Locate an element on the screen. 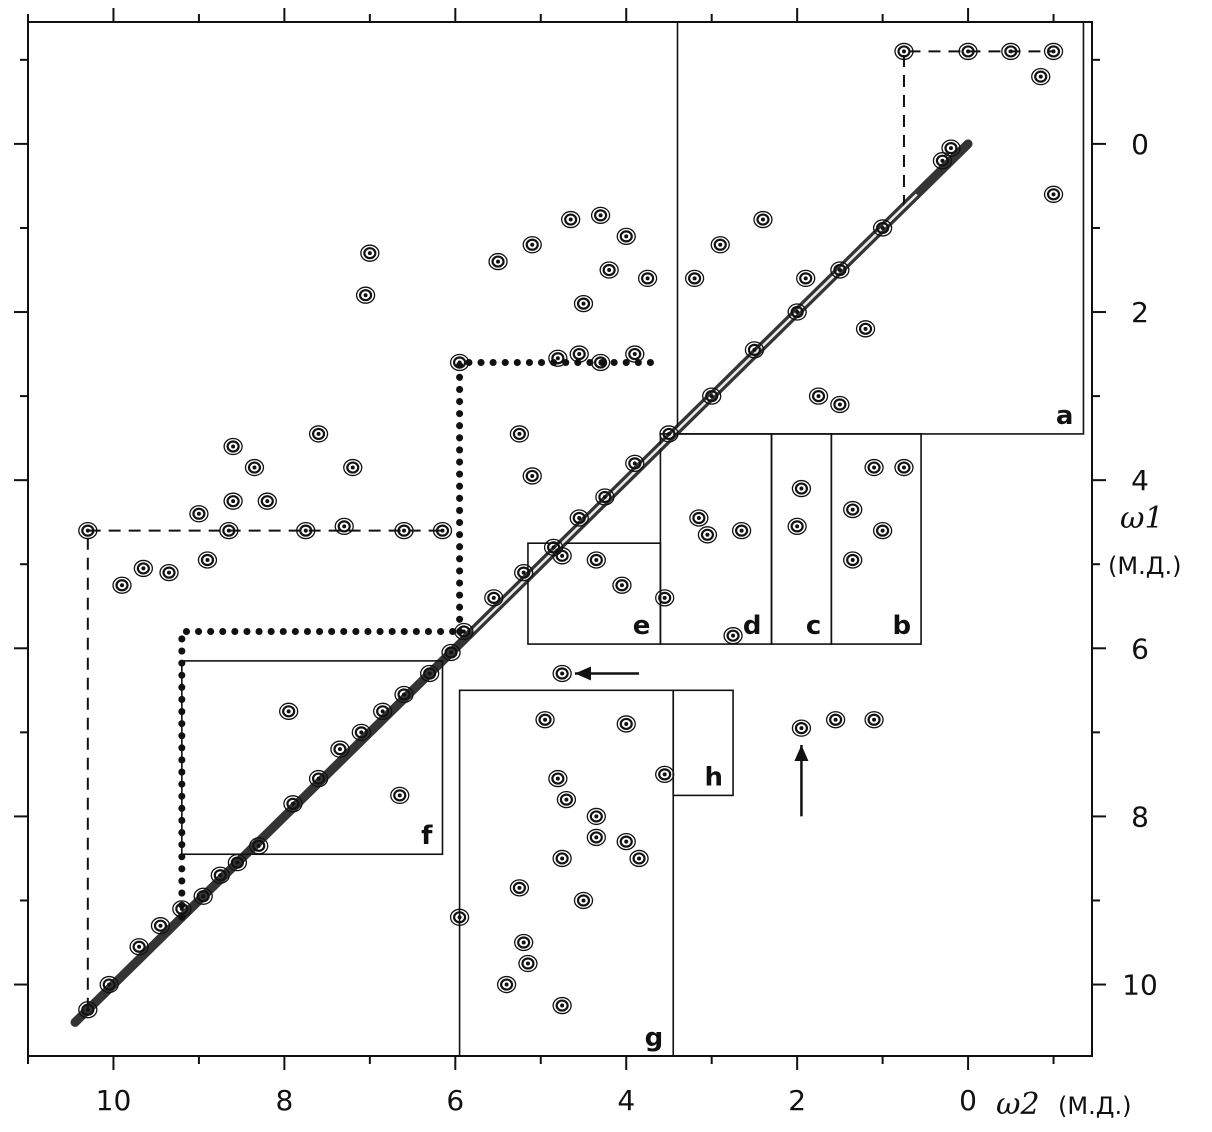  y-axis-unit: (М.Д.) is located at coordinates (1144, 566).